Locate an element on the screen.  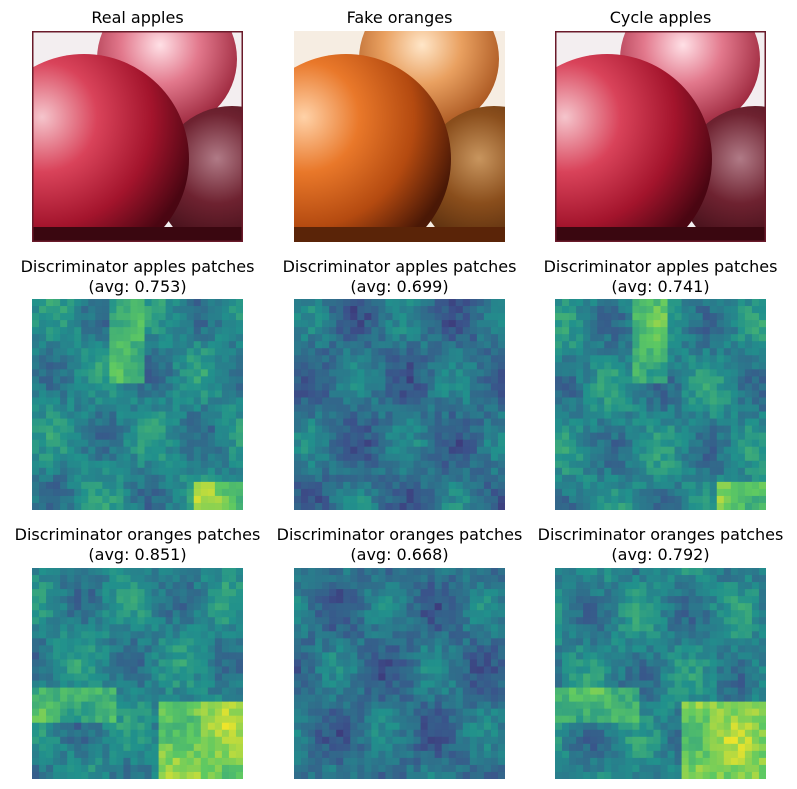
panel-subtitle: (avg: 0.699) is located at coordinates (399, 286).